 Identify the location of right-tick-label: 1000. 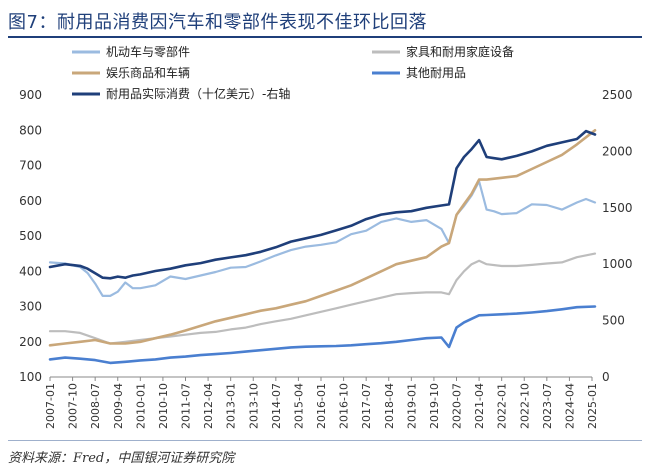
(617, 264).